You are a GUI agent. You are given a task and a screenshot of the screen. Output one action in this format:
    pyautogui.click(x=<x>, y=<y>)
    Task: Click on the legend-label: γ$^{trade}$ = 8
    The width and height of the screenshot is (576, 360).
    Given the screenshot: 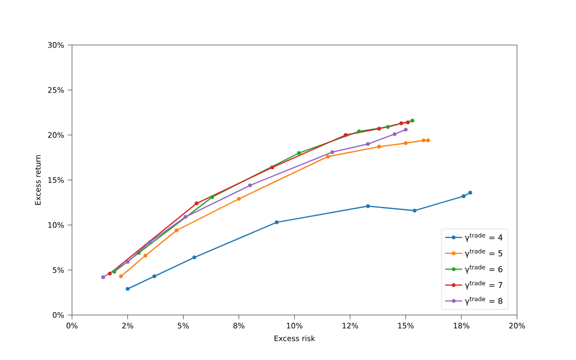 What is the action you would take?
    pyautogui.click(x=483, y=301)
    